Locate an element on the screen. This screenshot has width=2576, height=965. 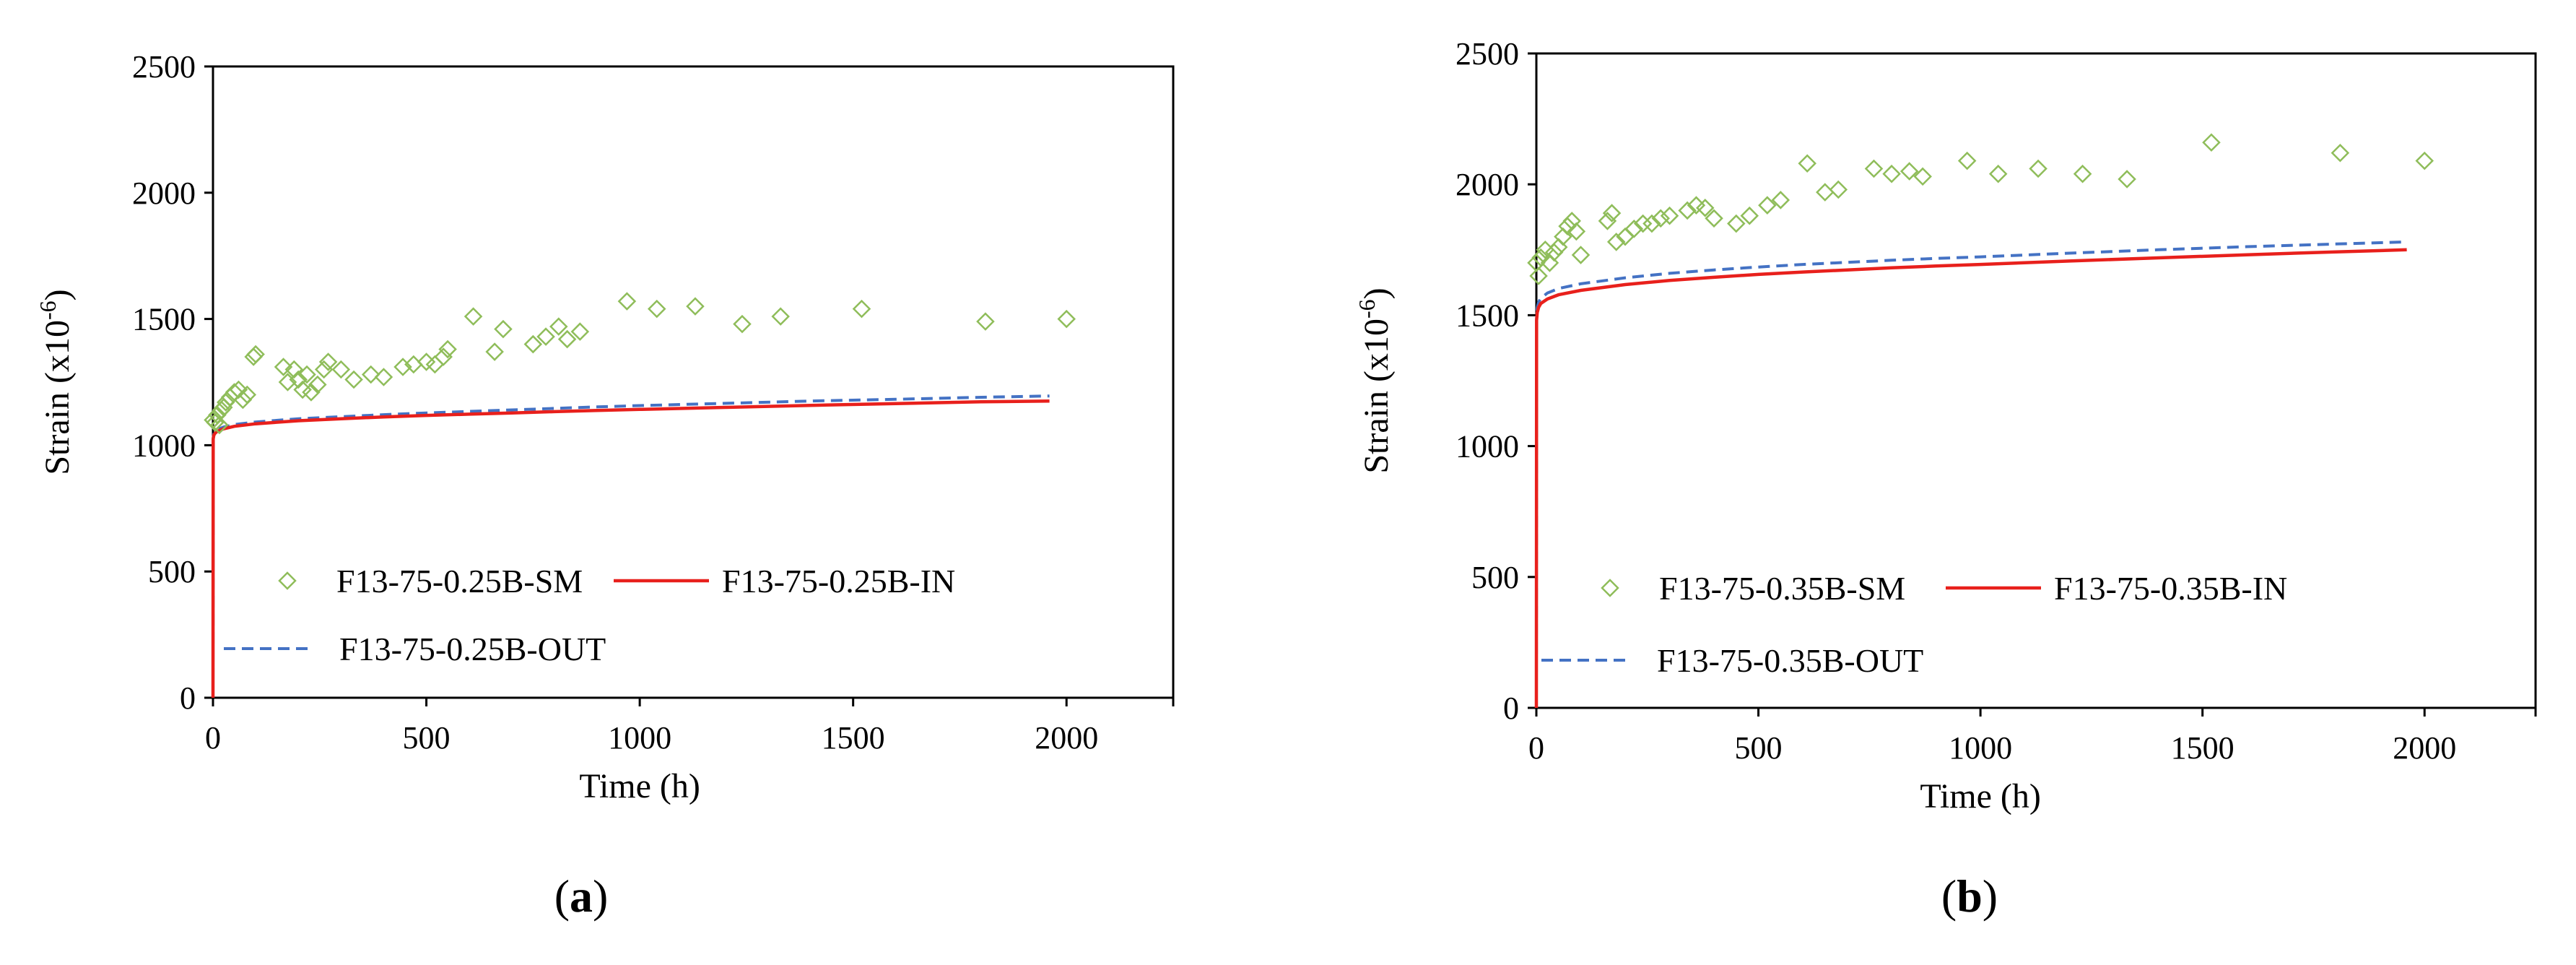
y-tick-label: 2000 is located at coordinates (164, 194).